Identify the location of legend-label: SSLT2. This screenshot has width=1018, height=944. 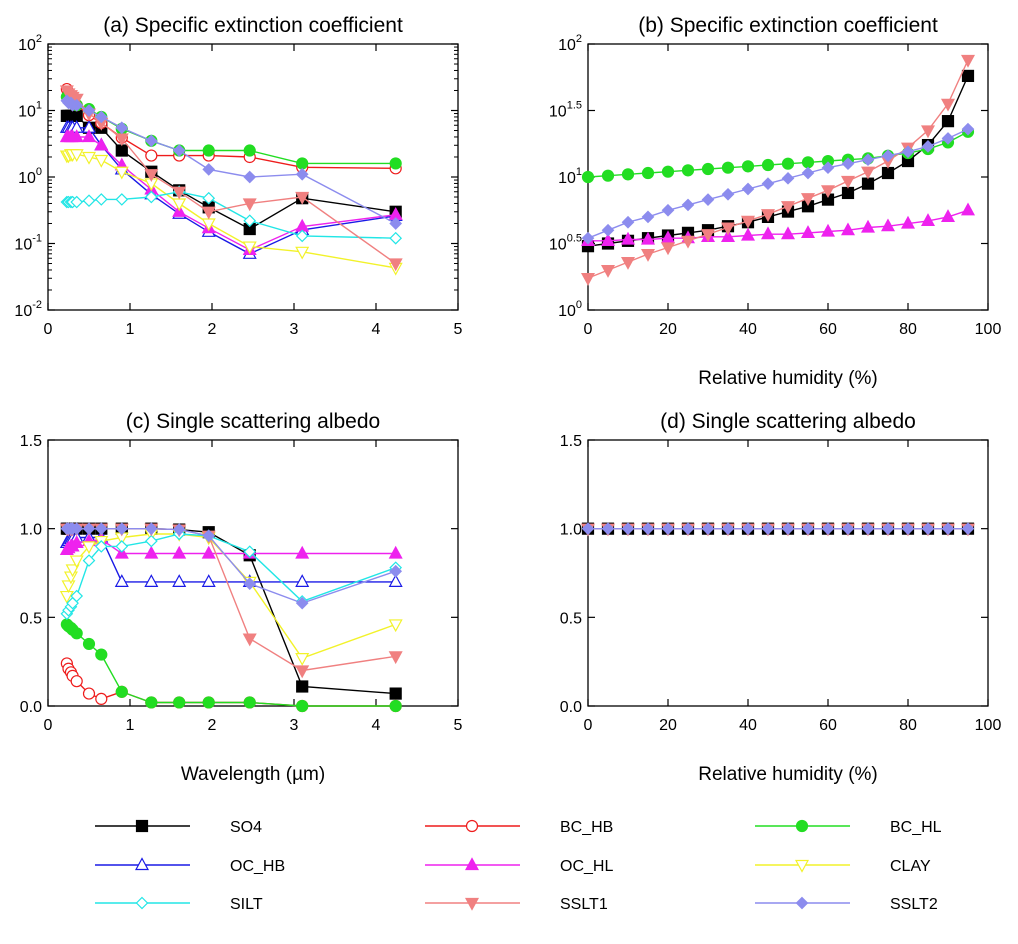
(914, 904).